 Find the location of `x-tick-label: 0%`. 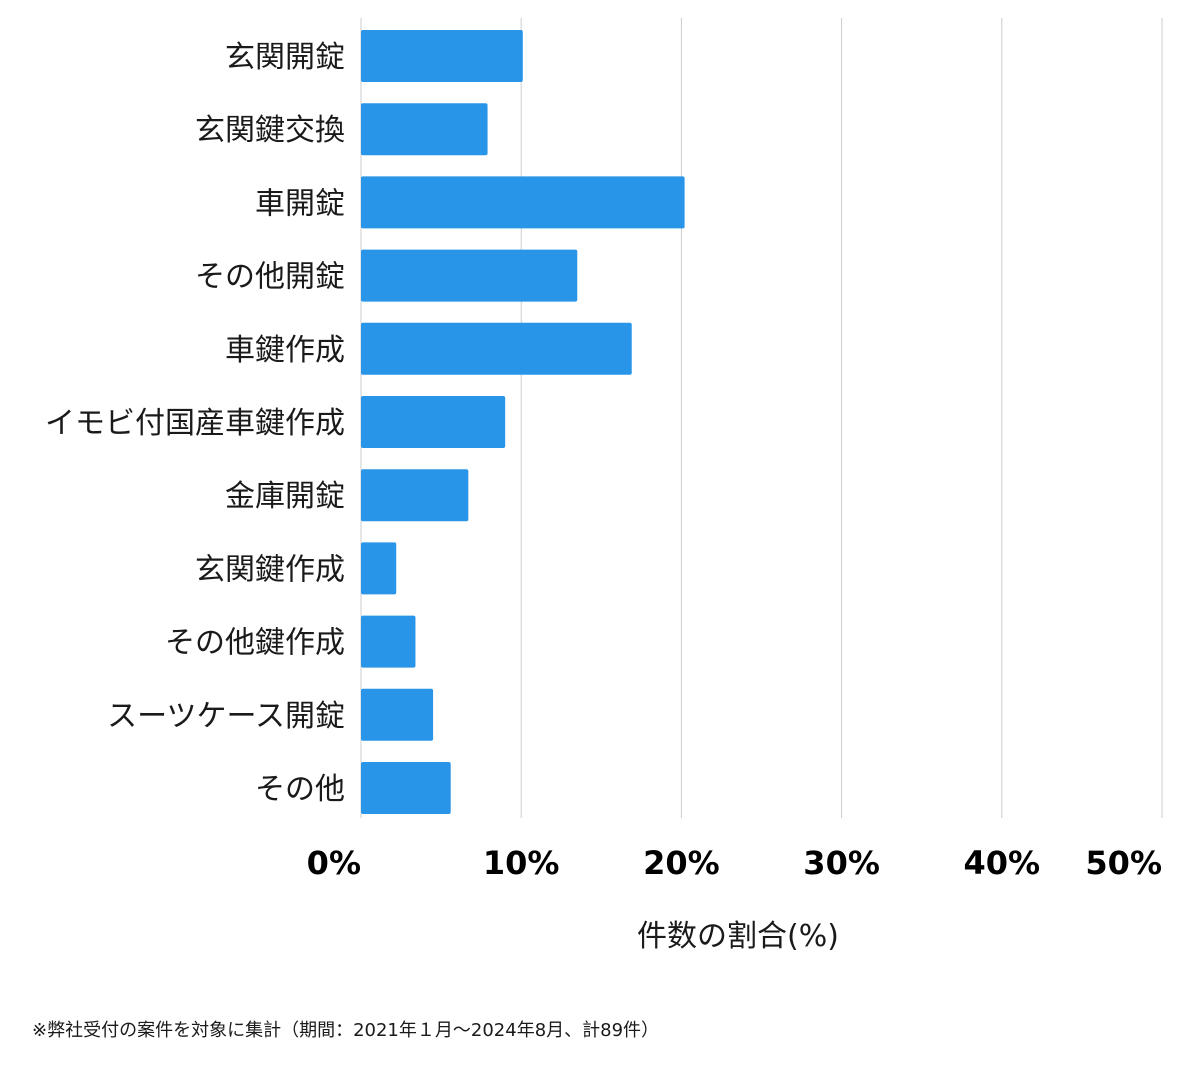

x-tick-label: 0% is located at coordinates (334, 863).